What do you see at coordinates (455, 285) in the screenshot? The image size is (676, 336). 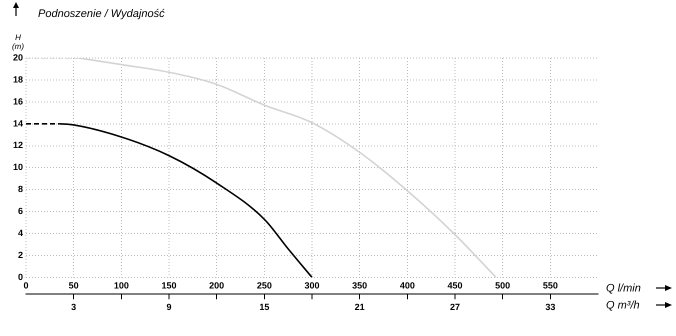 I see `x-tick-label: 450` at bounding box center [455, 285].